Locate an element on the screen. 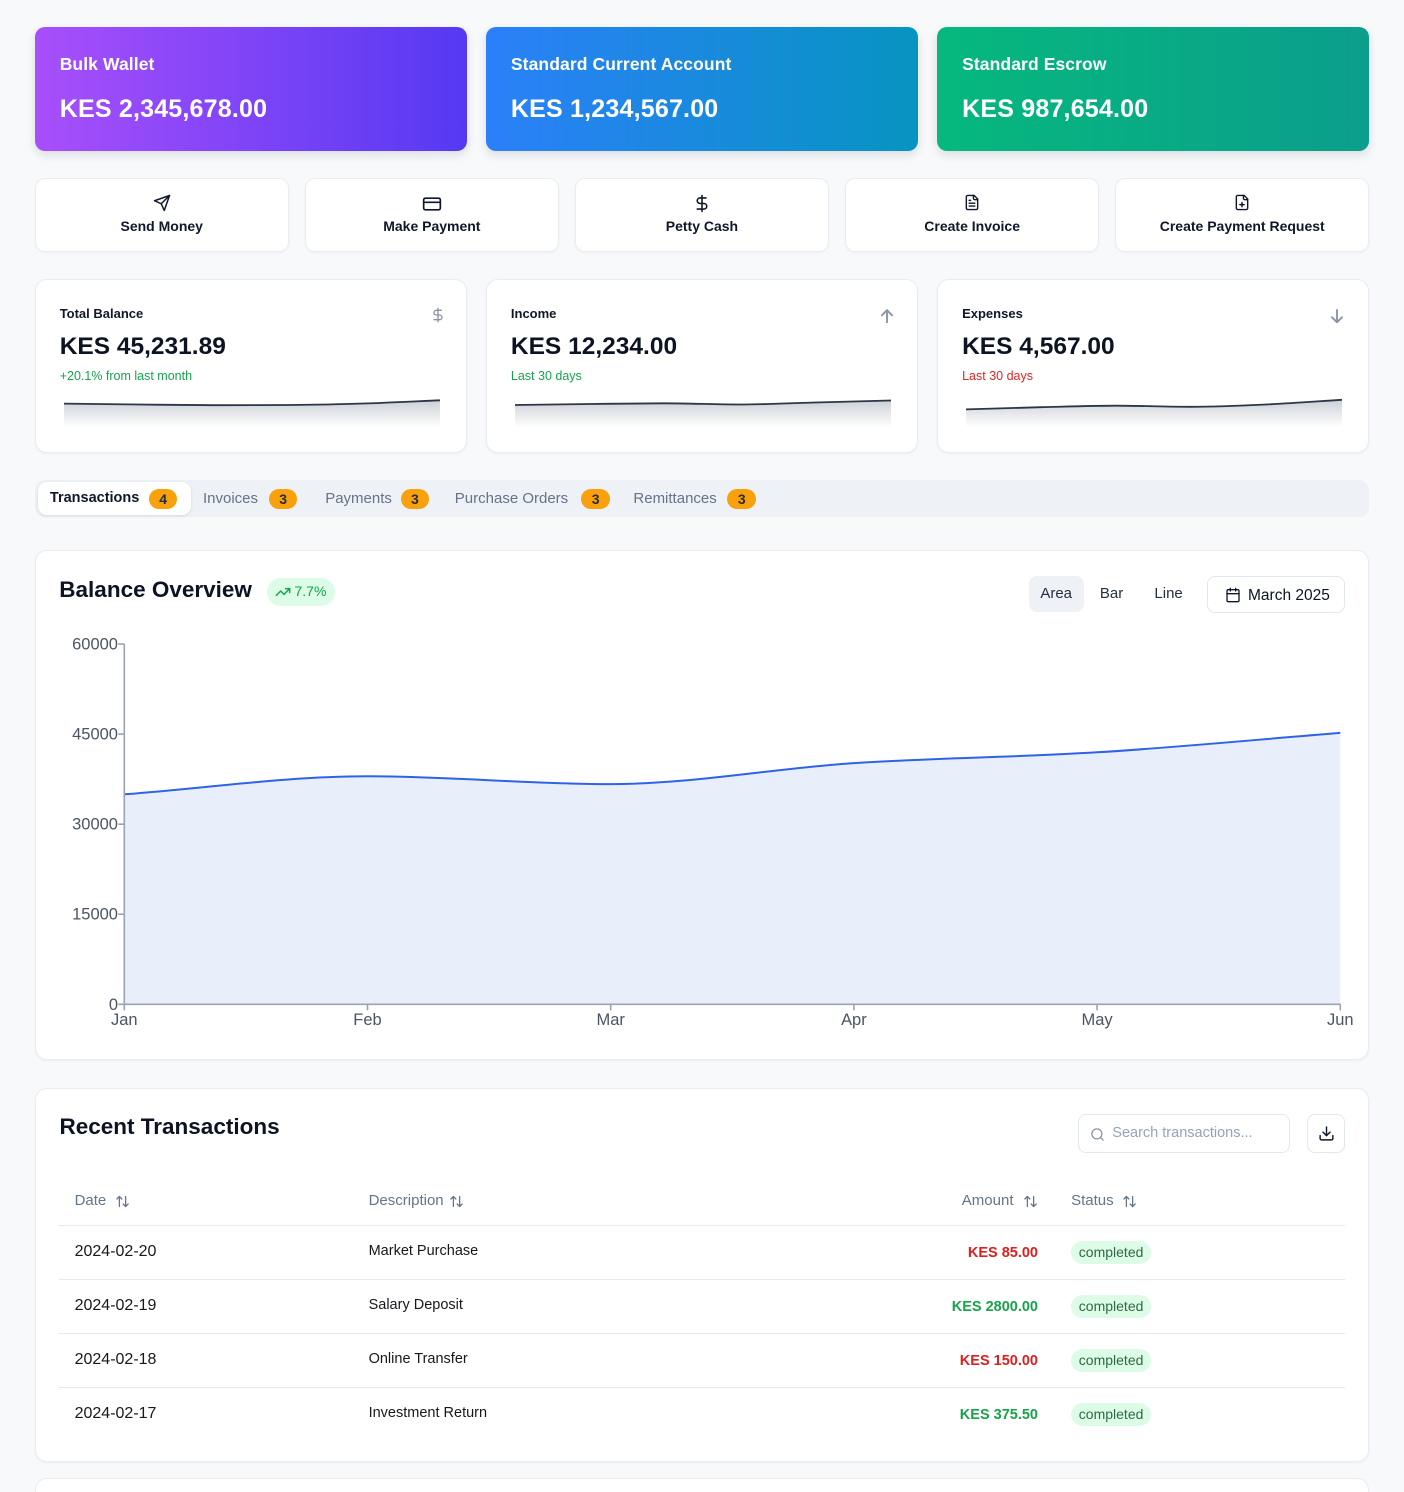 The width and height of the screenshot is (1404, 1492). svg-text: 30000 is located at coordinates (95, 824).